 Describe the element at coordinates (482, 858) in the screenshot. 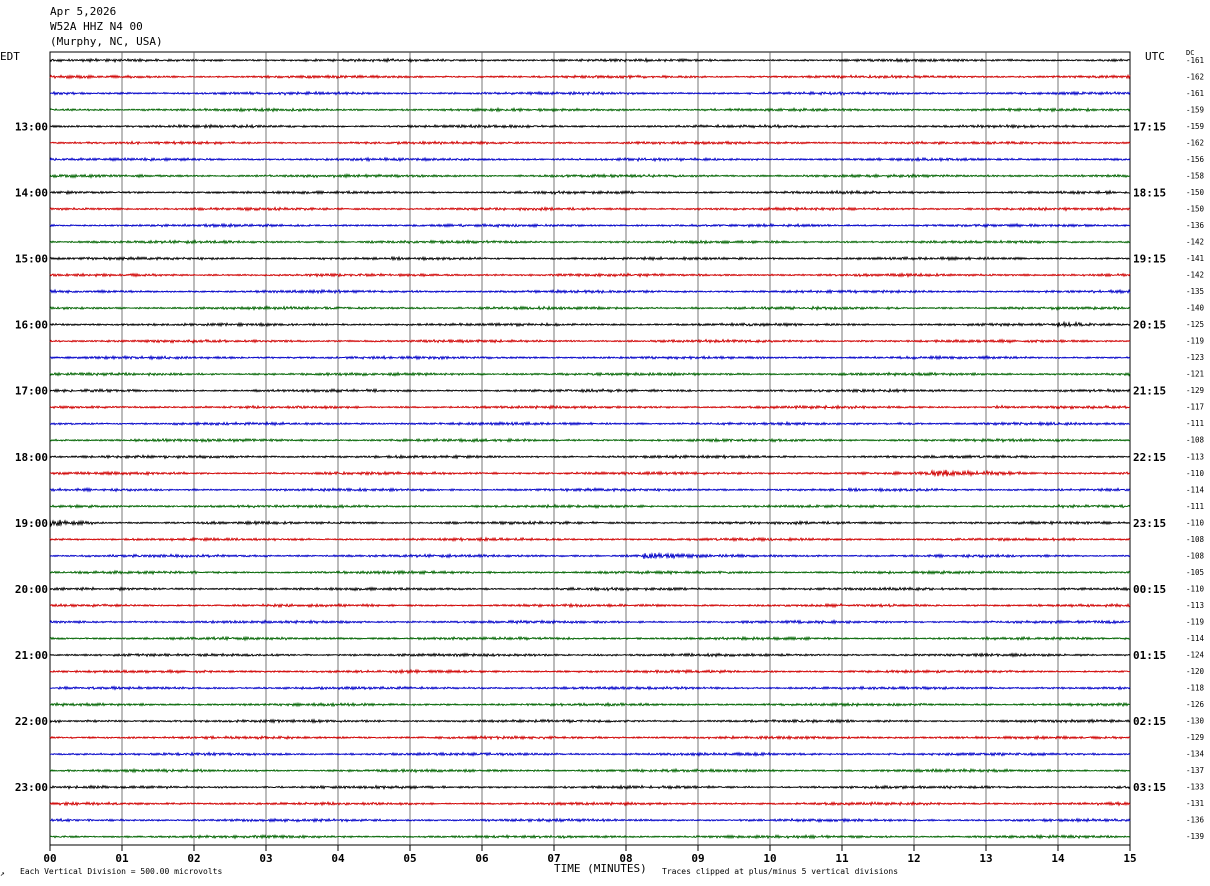

I see `x-tick-label: 06` at that location.